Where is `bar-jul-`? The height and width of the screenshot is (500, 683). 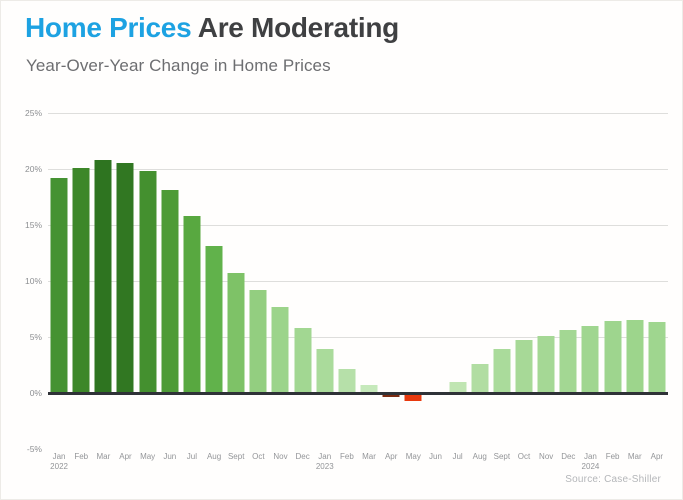 bar-jul- is located at coordinates (192, 304).